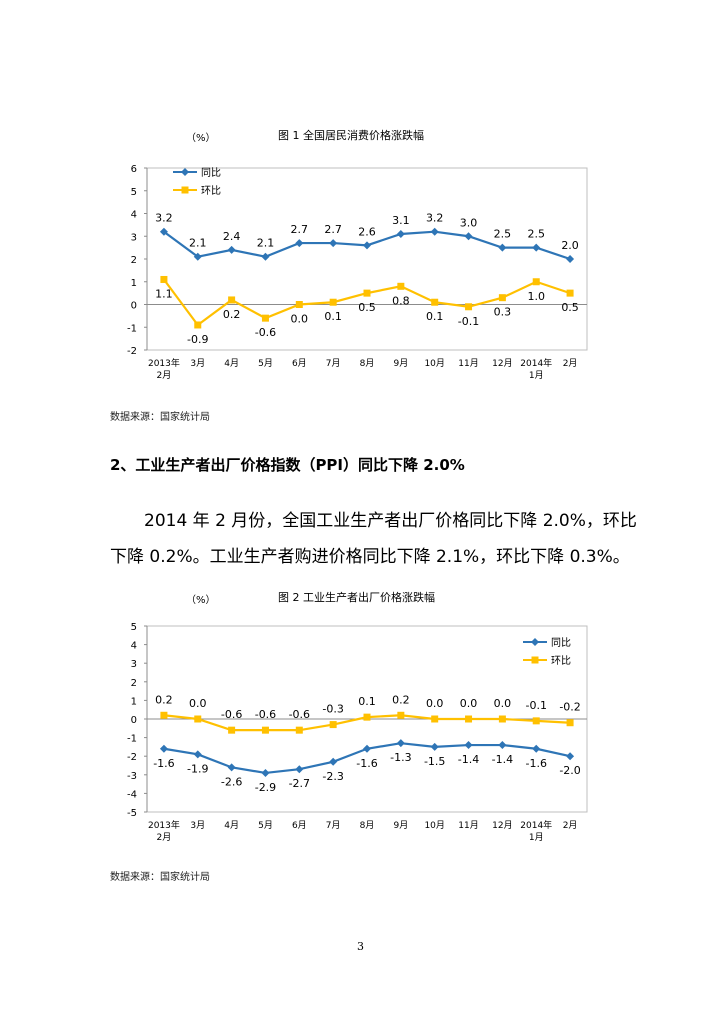 Image resolution: width=724 pixels, height=1024 pixels. Describe the element at coordinates (469, 222) in the screenshot. I see `data-label: 3.0` at that location.